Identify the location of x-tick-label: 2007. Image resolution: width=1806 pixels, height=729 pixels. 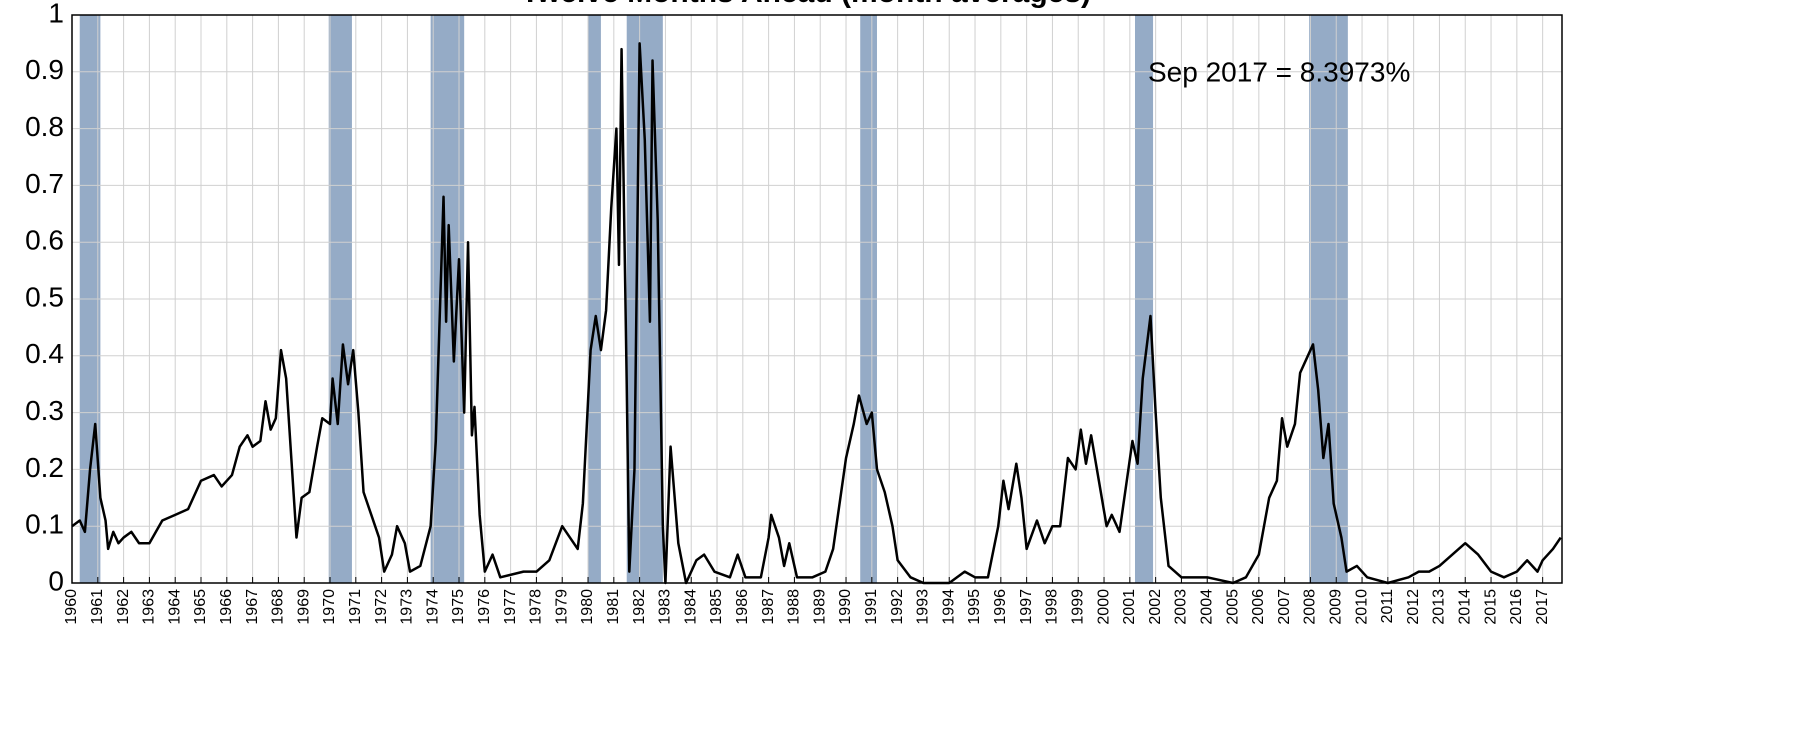
(1284, 607).